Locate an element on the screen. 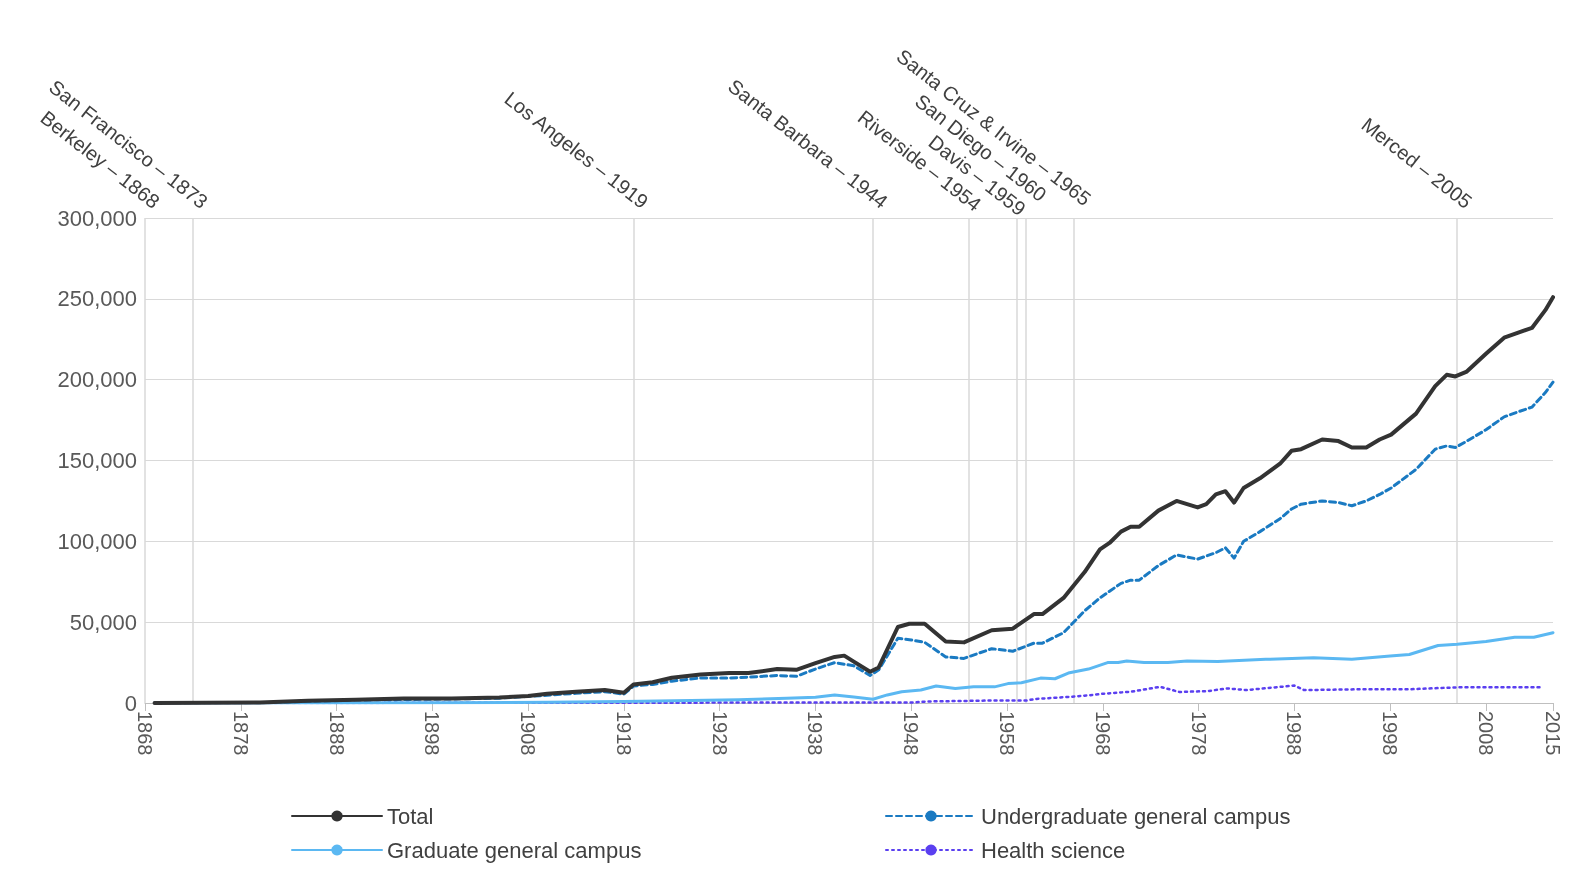  x-tick-label: 1948 is located at coordinates (911, 733).